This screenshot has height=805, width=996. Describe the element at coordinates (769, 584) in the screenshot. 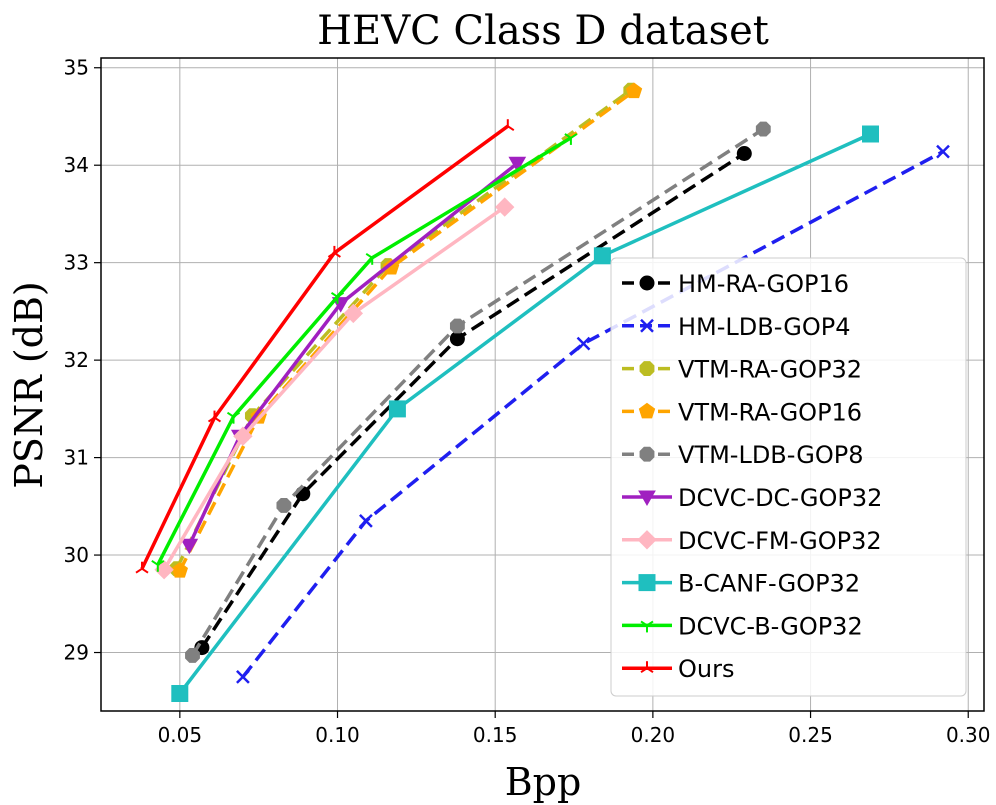

I see `legend-label: B-CANF-GOP32` at that location.